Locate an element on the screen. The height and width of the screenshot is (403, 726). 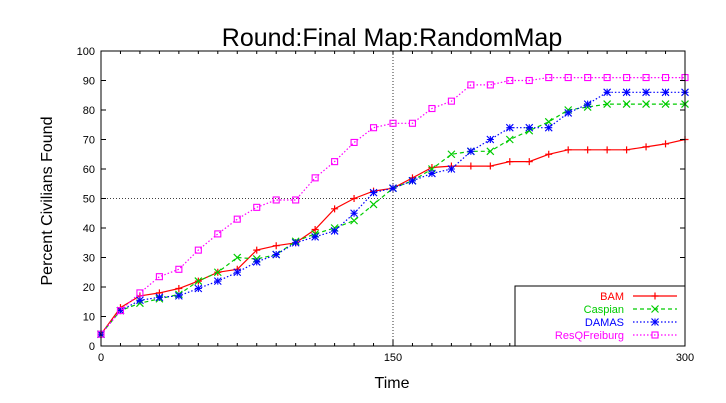
y-tick-label: 20 is located at coordinates (89, 288).